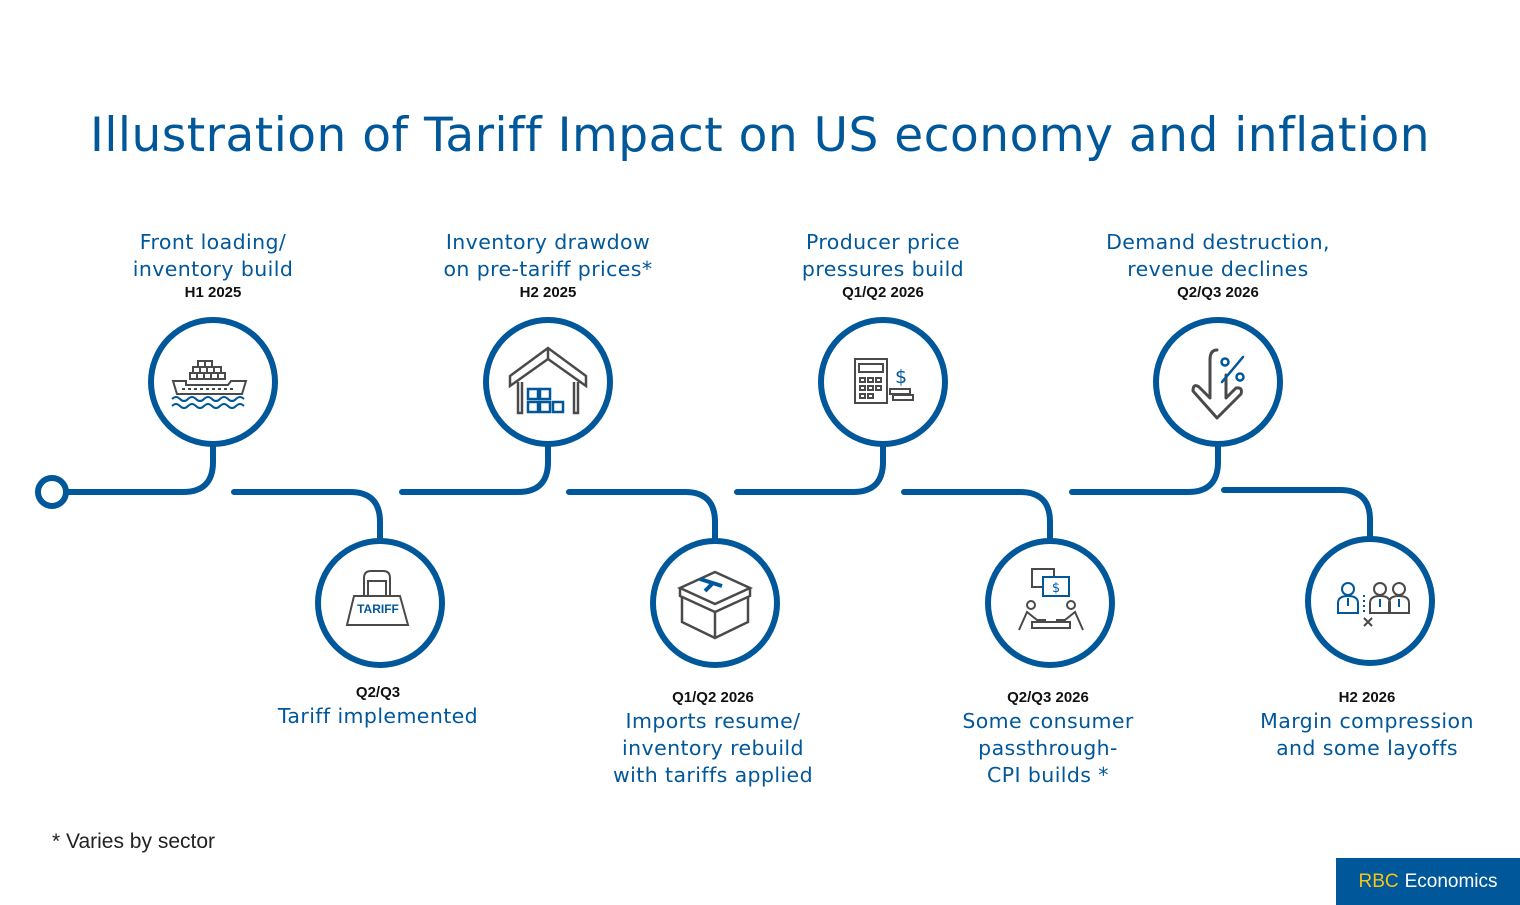 This screenshot has height=905, width=1520. What do you see at coordinates (134, 841) in the screenshot?
I see `footnote: * Varies by sector` at bounding box center [134, 841].